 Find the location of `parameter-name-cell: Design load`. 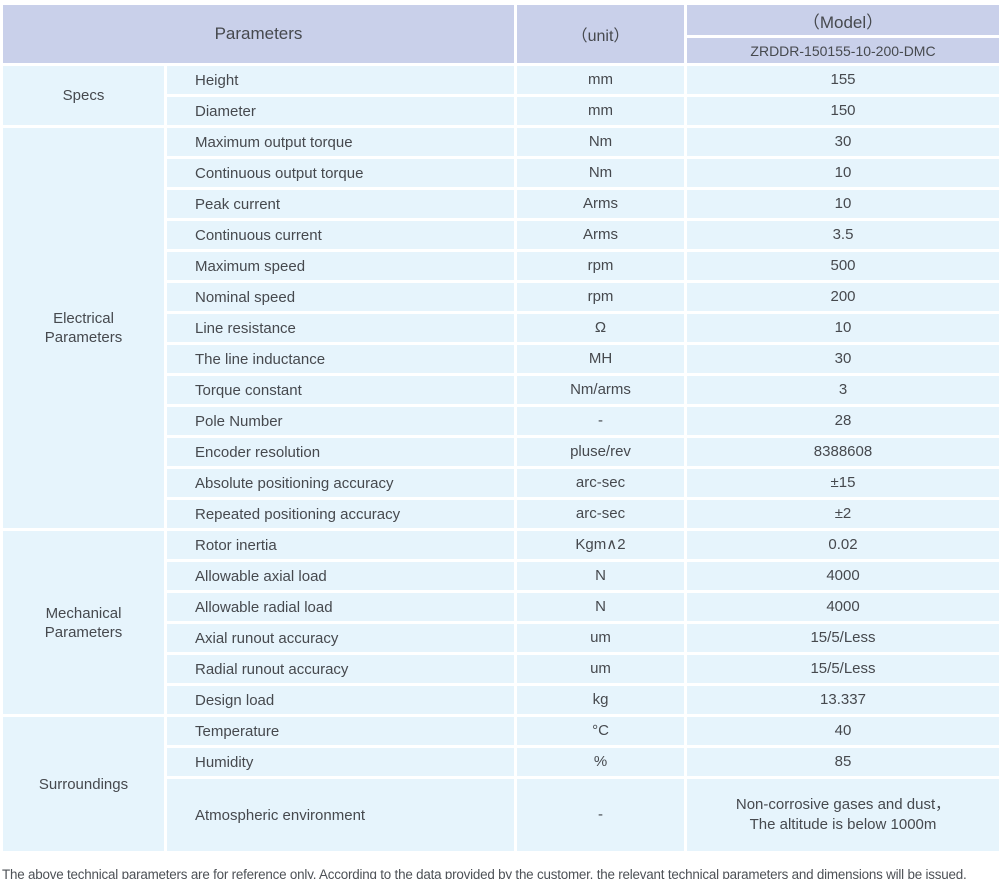

parameter-name-cell: Design load is located at coordinates (340, 700).